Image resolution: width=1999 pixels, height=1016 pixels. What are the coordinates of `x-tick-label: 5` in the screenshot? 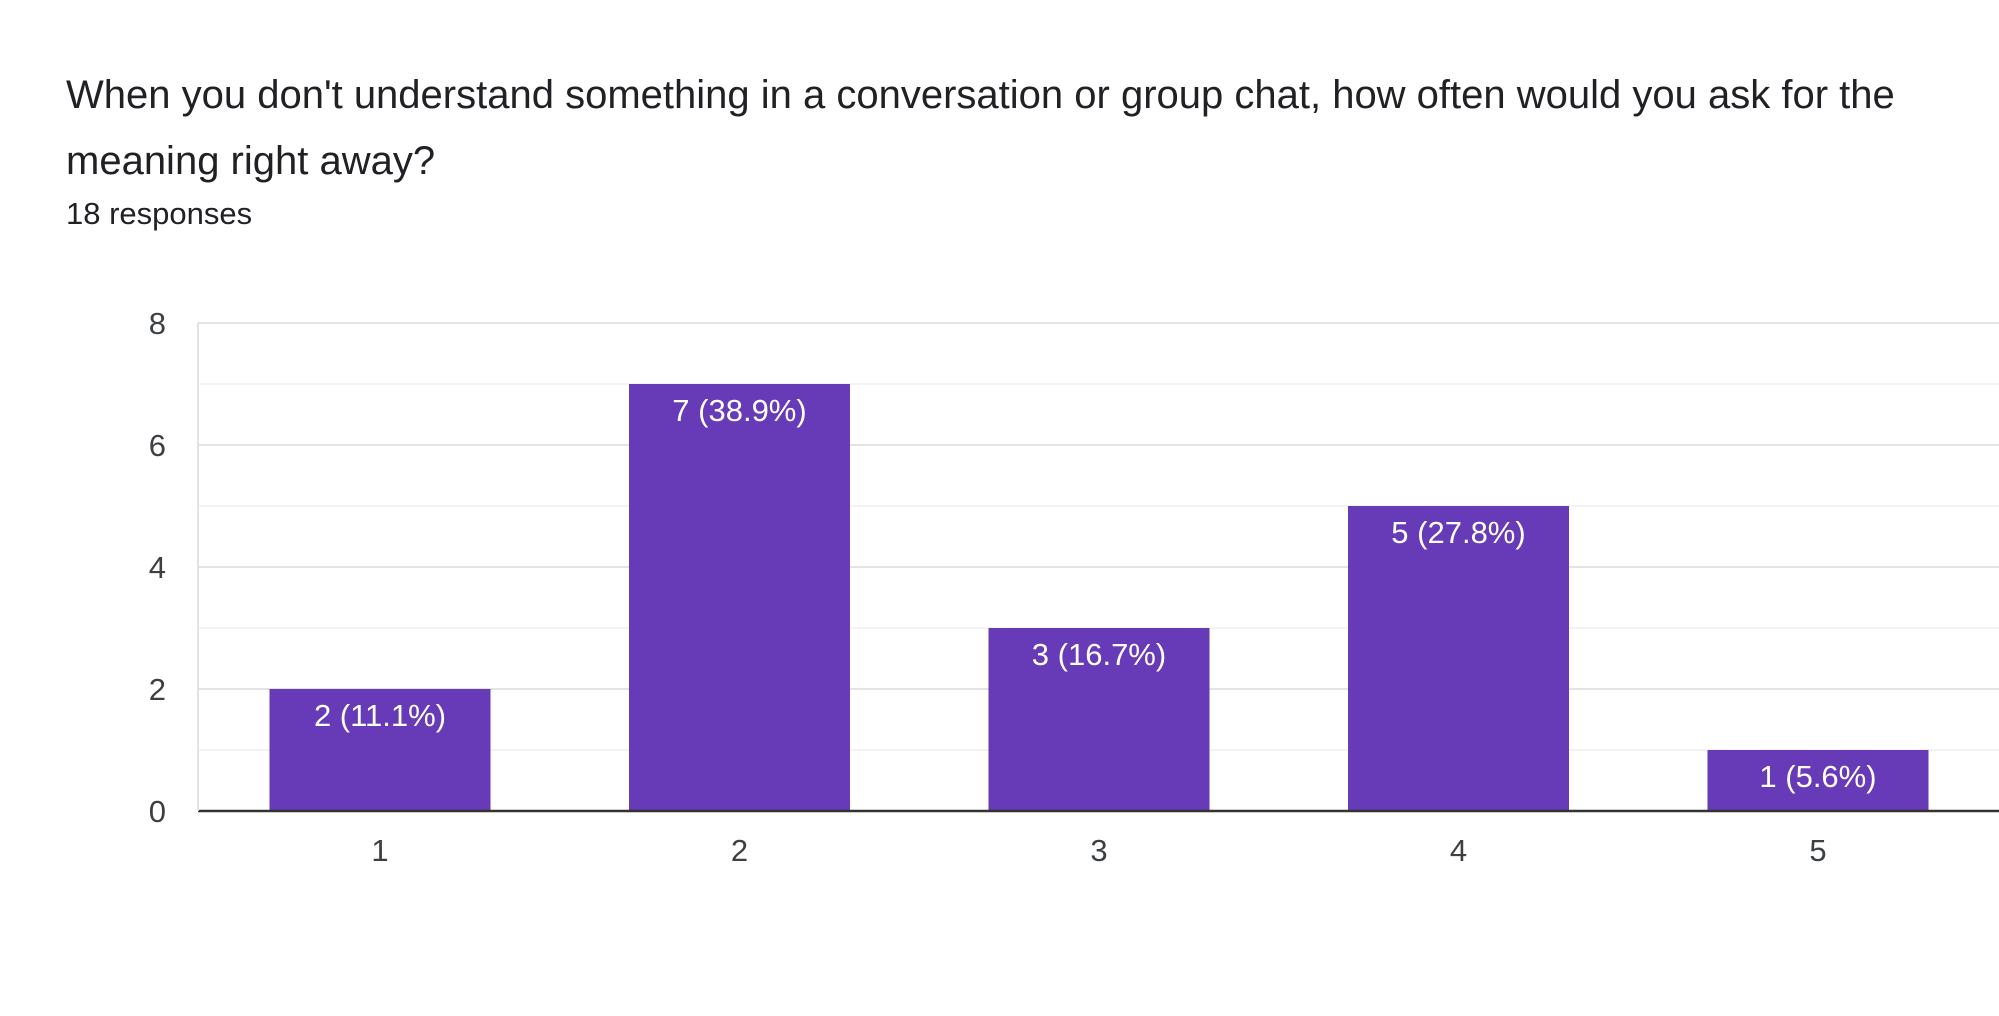 It's located at (1817, 850).